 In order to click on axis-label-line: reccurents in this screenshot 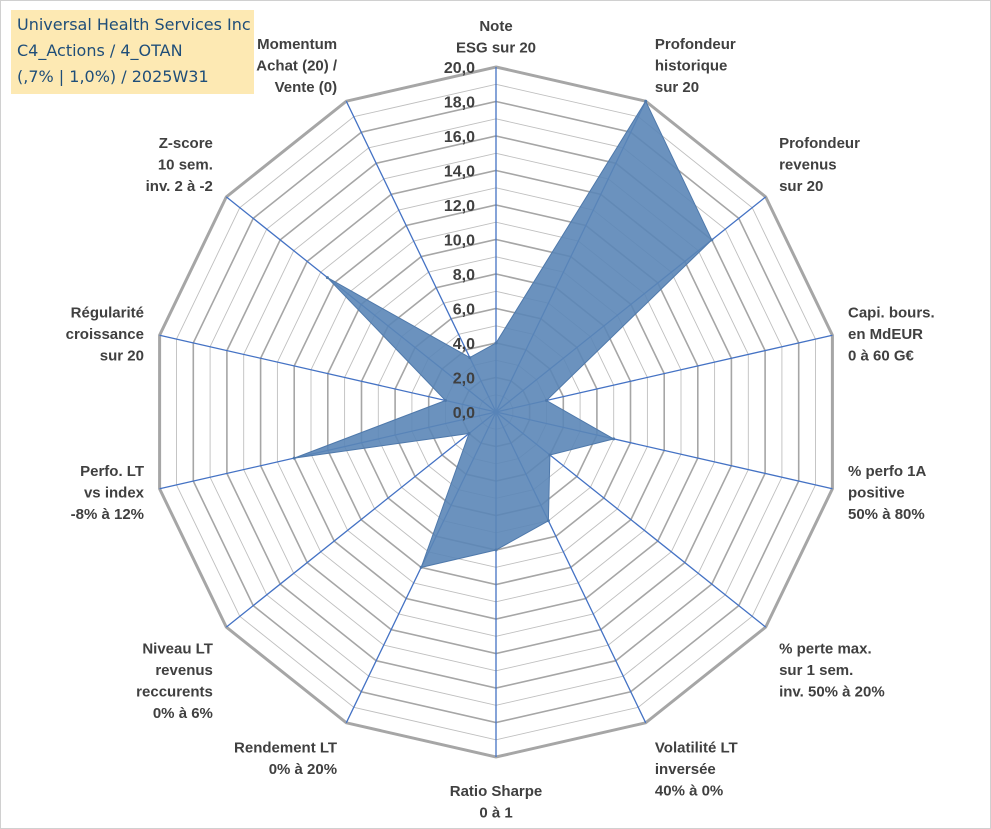, I will do `click(174, 692)`.